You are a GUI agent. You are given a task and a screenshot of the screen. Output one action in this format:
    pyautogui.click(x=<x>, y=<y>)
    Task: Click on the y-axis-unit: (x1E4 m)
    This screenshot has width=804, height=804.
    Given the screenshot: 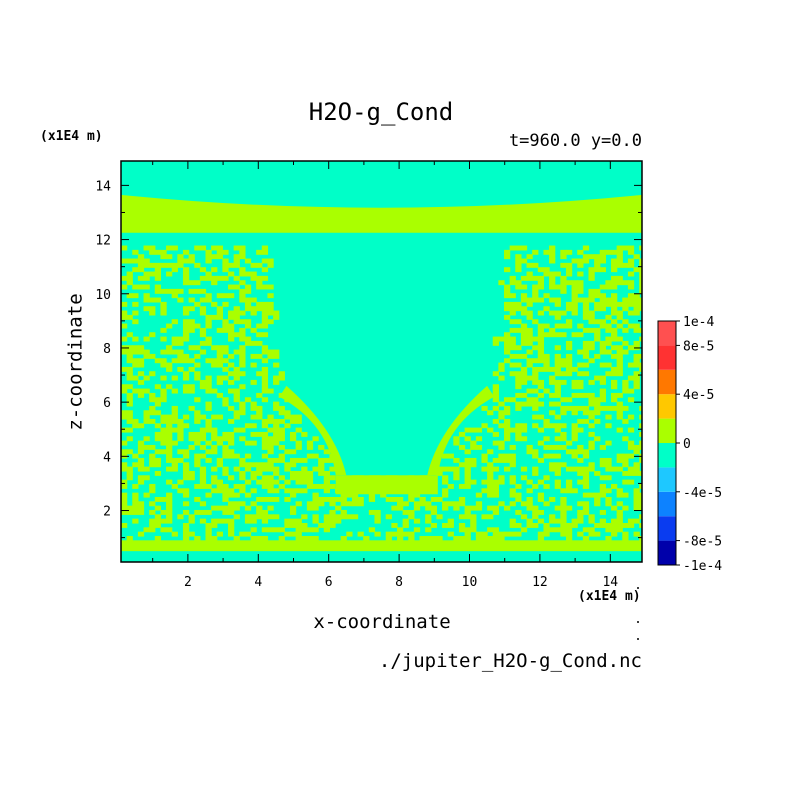 What is the action you would take?
    pyautogui.click(x=71, y=136)
    